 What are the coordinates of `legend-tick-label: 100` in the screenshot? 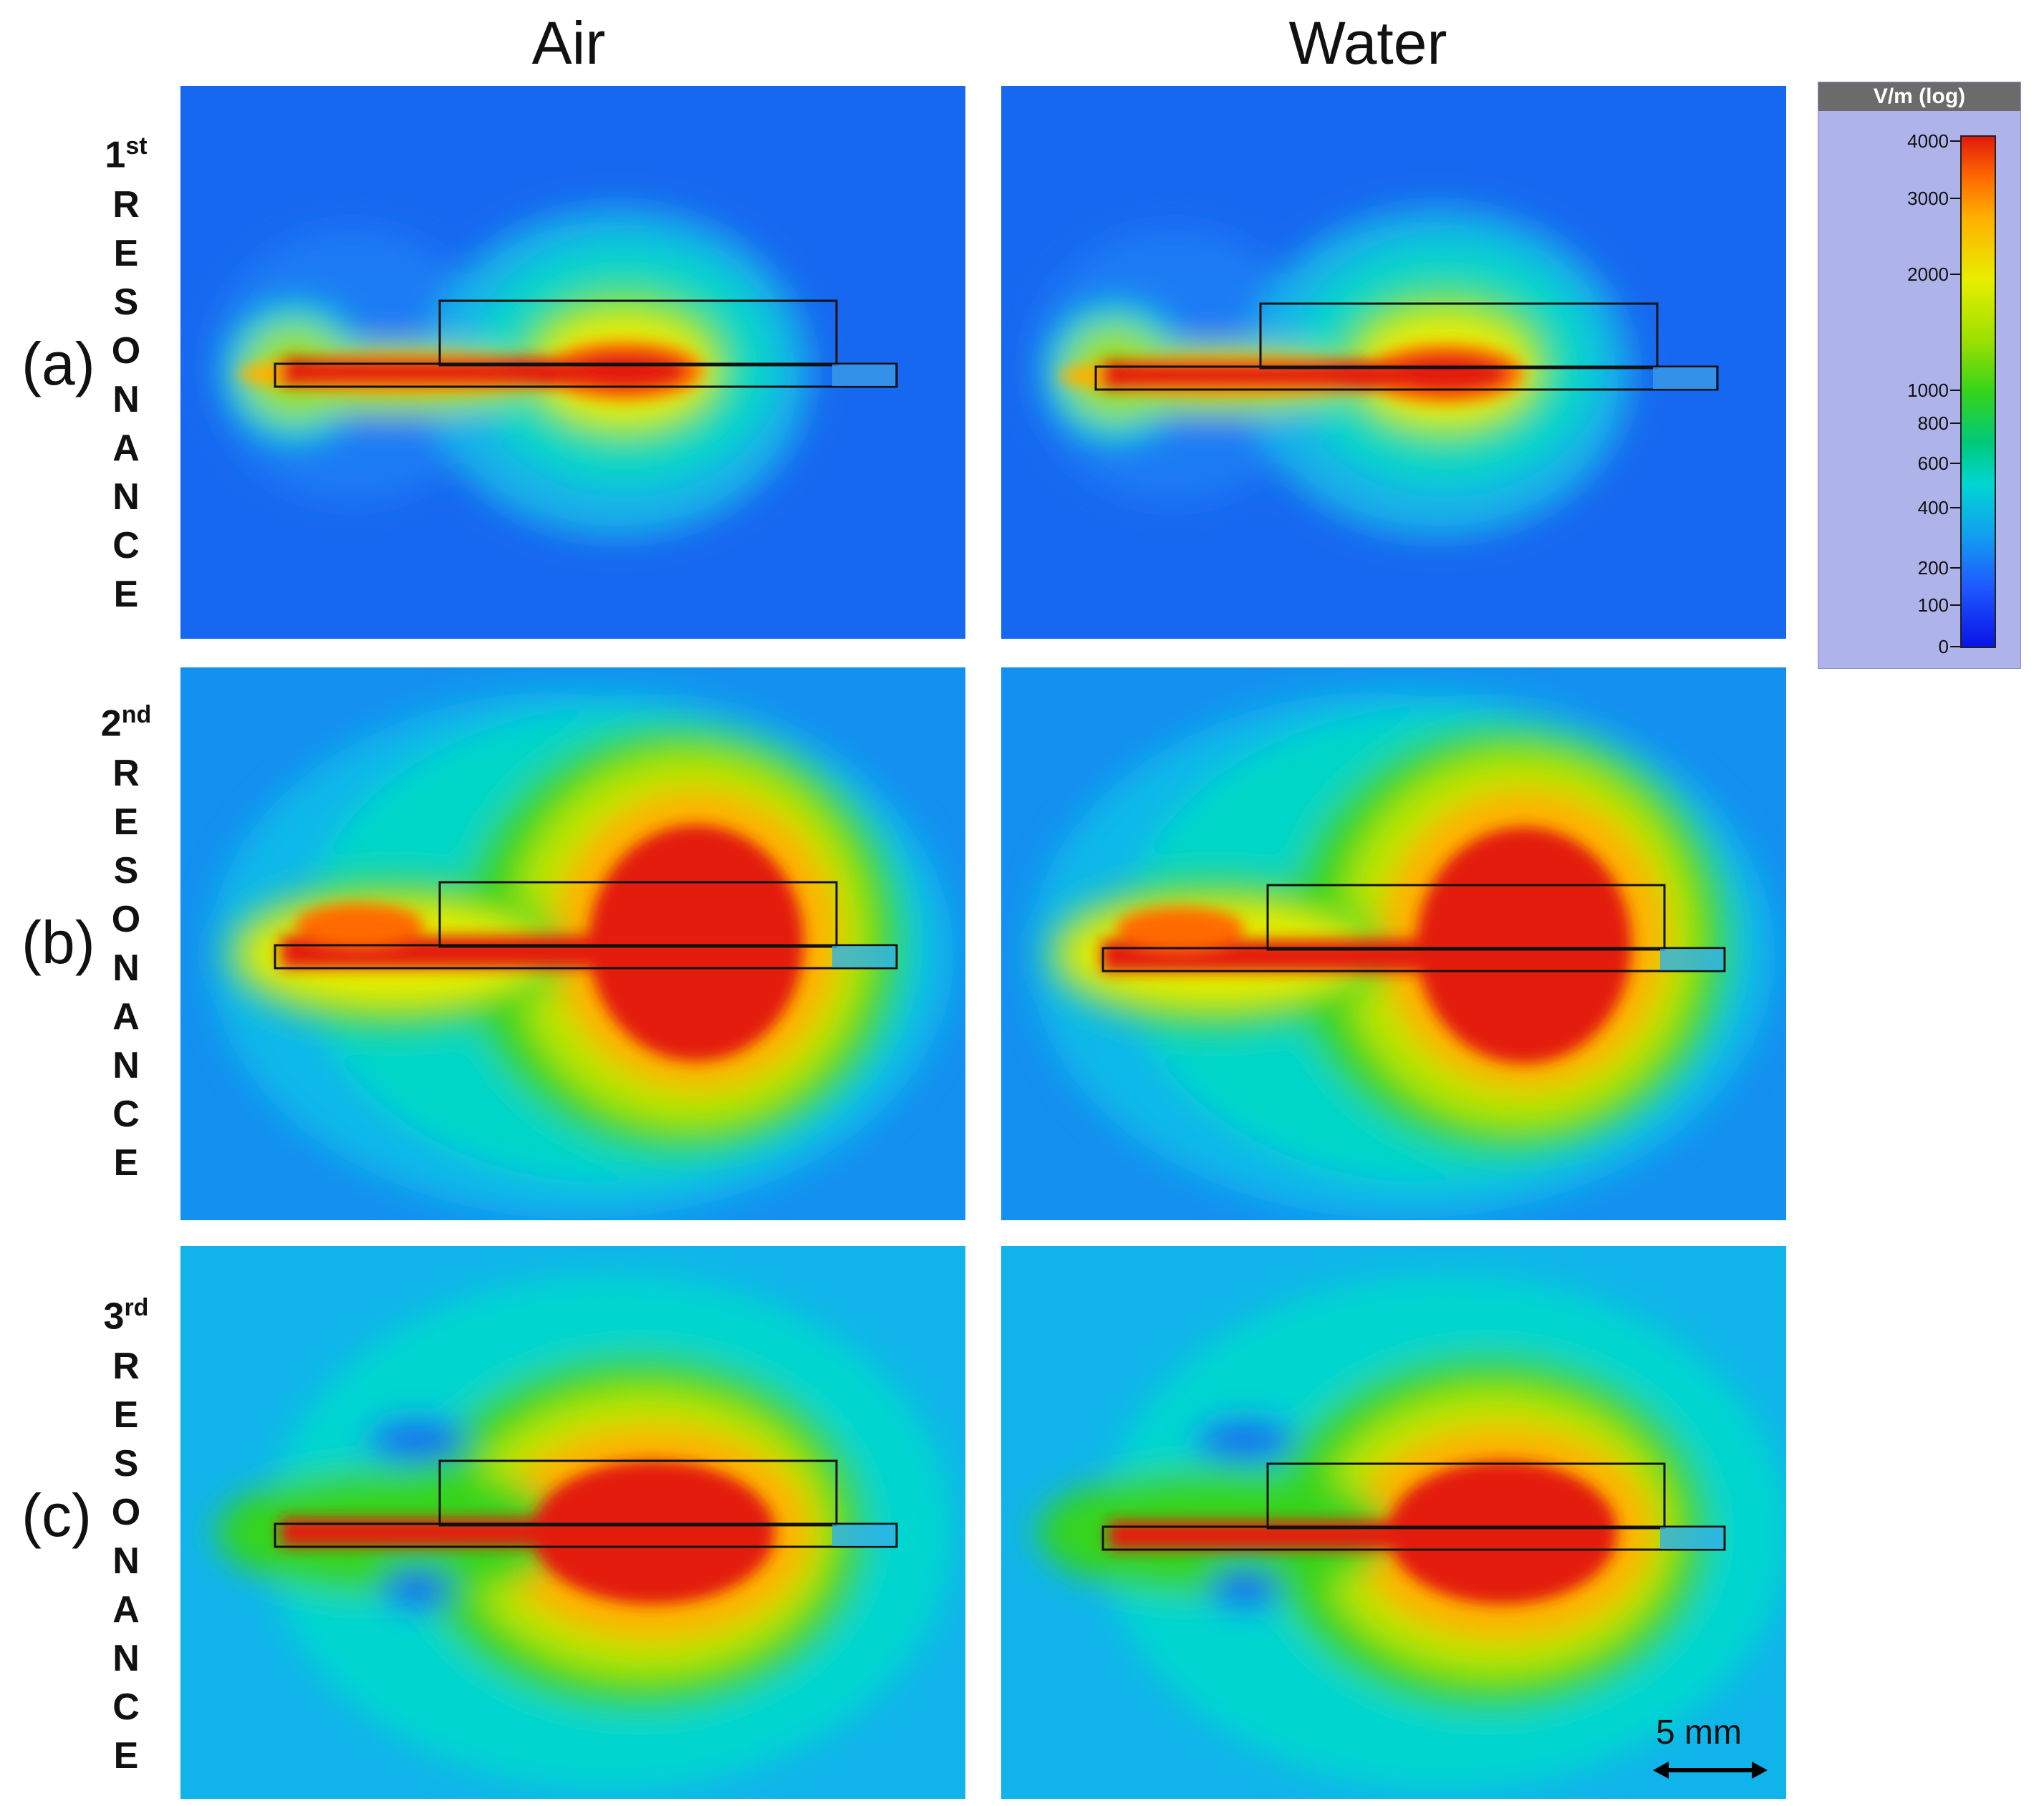 It's located at (1933, 605).